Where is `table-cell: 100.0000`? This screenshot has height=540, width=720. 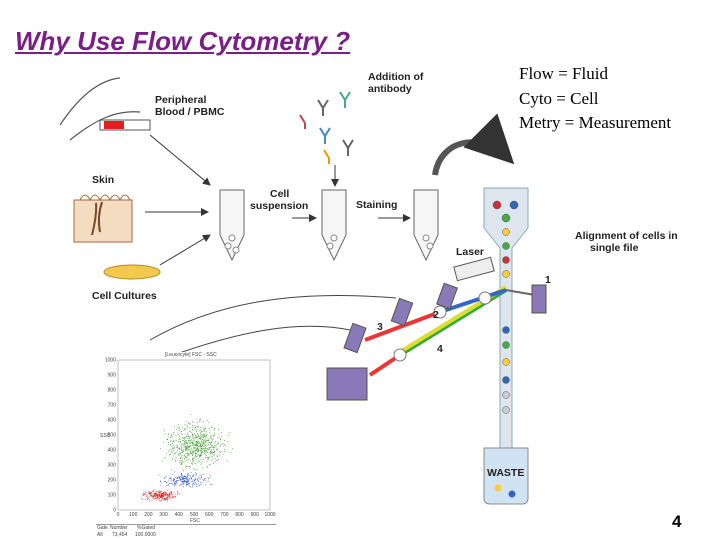 table-cell: 100.0000 is located at coordinates (145, 535).